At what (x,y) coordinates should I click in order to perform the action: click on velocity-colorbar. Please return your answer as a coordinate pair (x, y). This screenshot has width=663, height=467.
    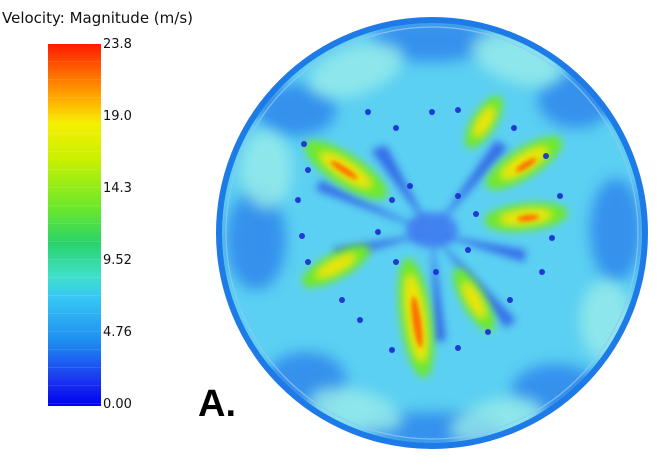
    Looking at the image, I should click on (74, 225).